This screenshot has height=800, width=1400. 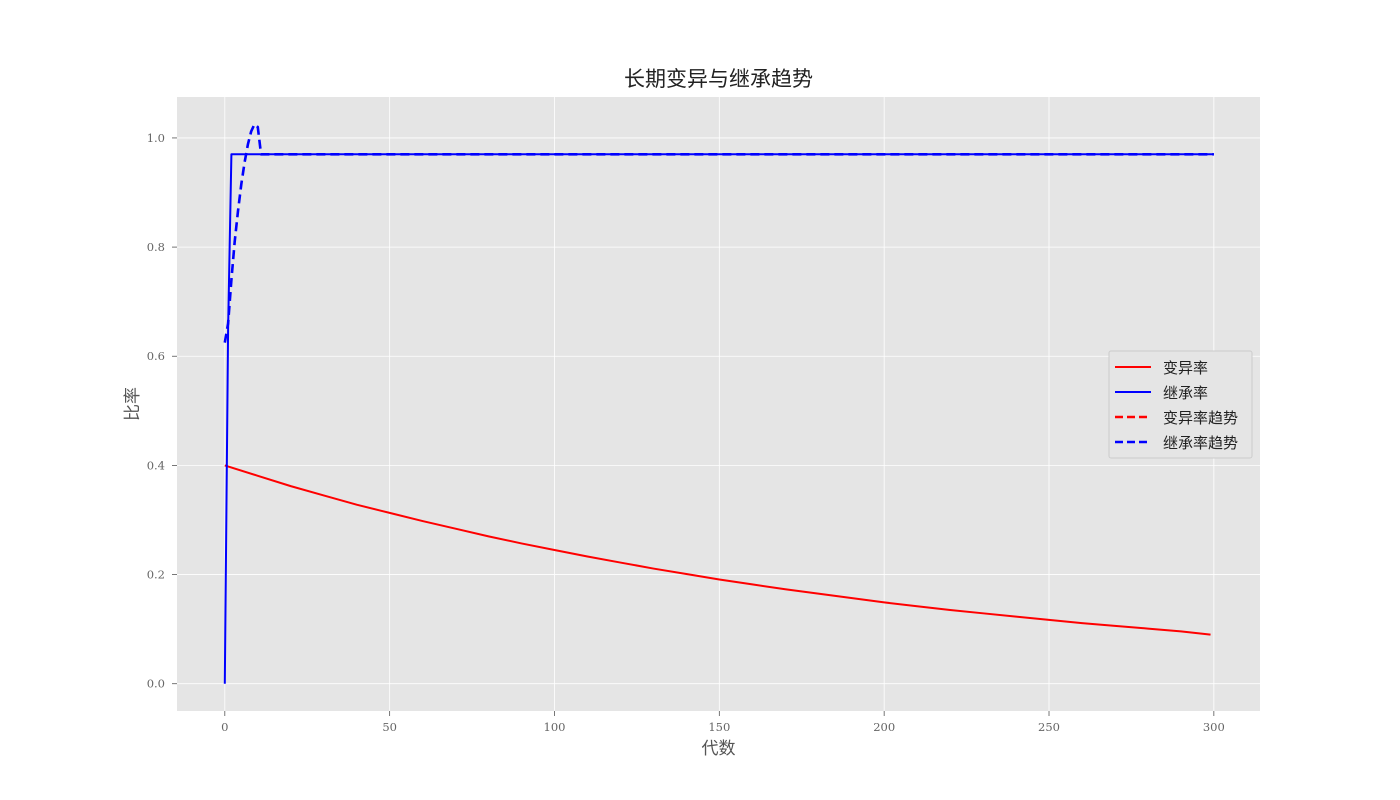 What do you see at coordinates (156, 684) in the screenshot?
I see `y-tick-label: 0.0` at bounding box center [156, 684].